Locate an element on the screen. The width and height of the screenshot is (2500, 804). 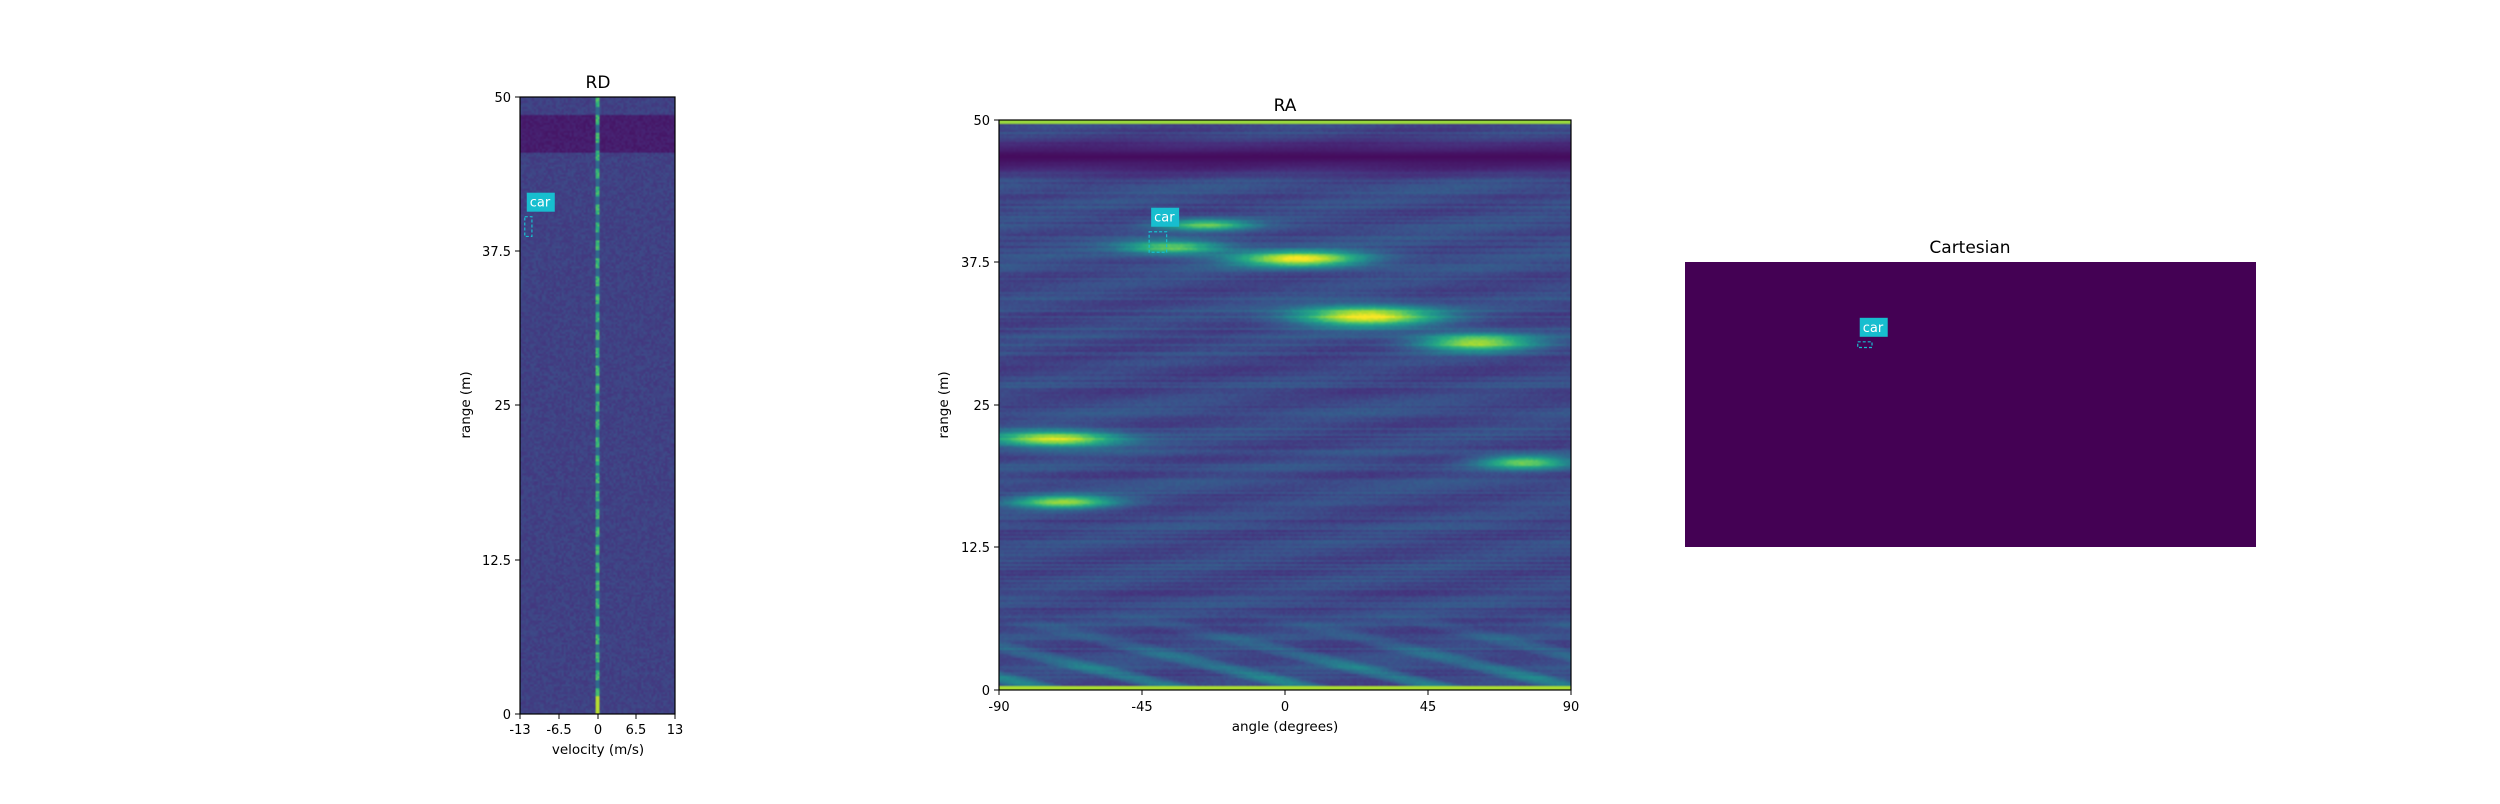
rd-xlabel: velocity (m/s) is located at coordinates (598, 750).